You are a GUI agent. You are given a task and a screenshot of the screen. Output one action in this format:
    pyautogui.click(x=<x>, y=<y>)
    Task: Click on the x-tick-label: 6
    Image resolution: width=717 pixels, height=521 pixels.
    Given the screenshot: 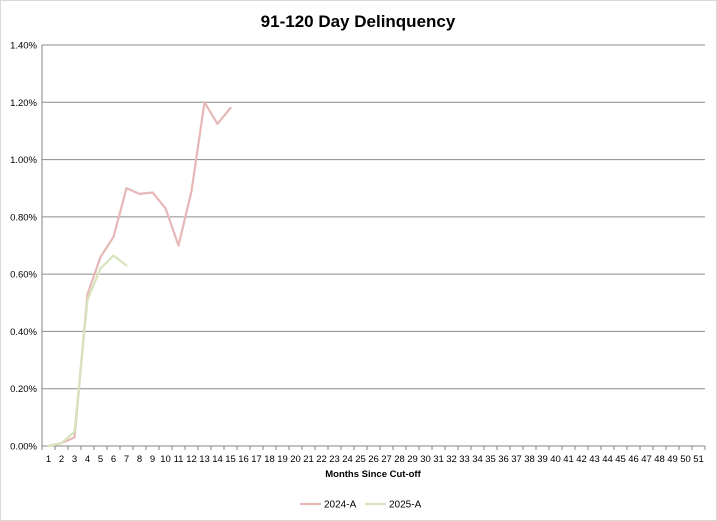 What is the action you would take?
    pyautogui.click(x=113, y=459)
    